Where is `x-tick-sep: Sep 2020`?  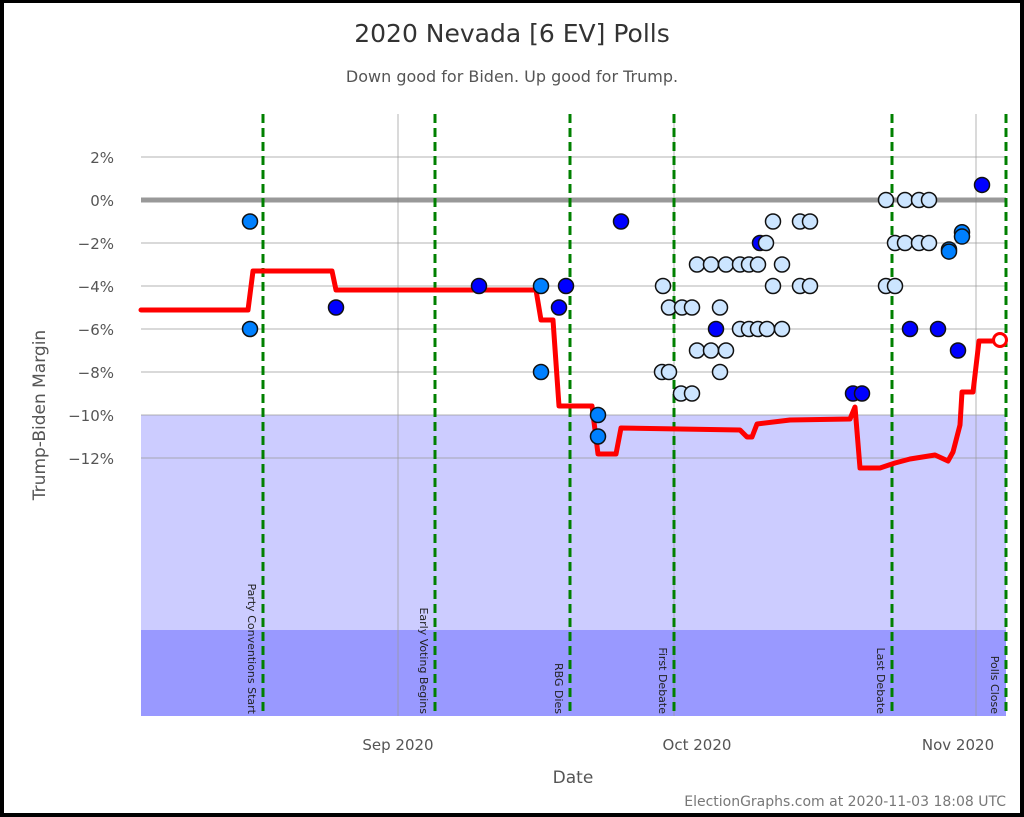
x-tick-sep: Sep 2020 is located at coordinates (397, 745).